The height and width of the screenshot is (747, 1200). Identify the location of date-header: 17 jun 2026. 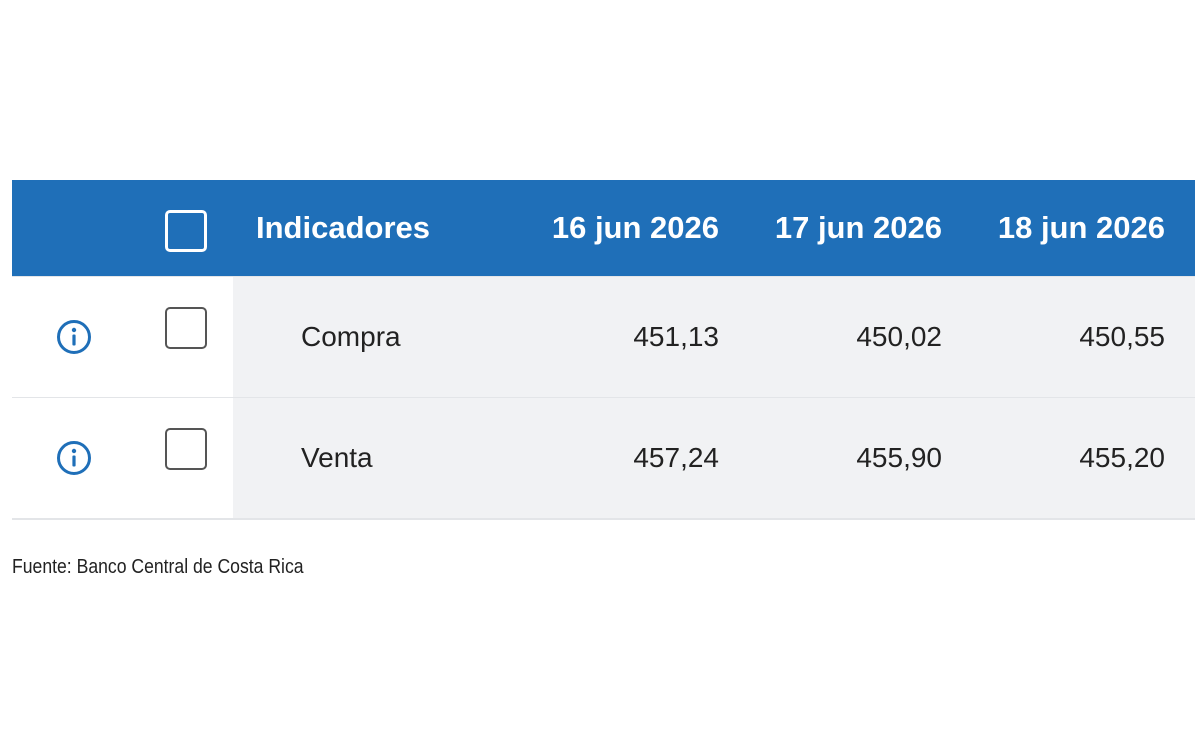
(858, 227).